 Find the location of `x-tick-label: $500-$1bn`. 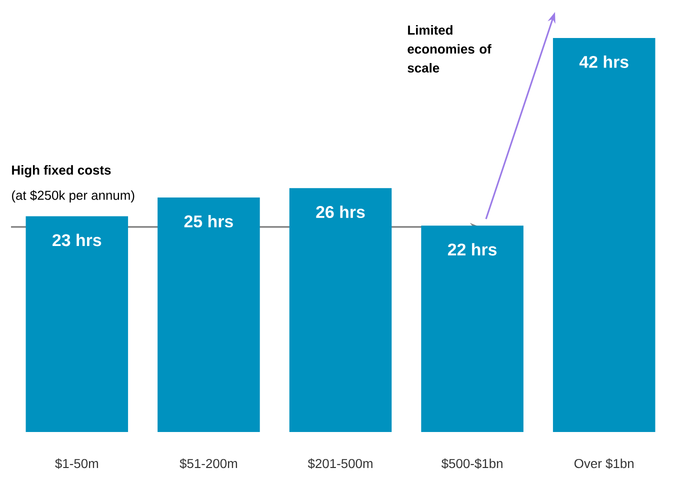

x-tick-label: $500-$1bn is located at coordinates (471, 463).